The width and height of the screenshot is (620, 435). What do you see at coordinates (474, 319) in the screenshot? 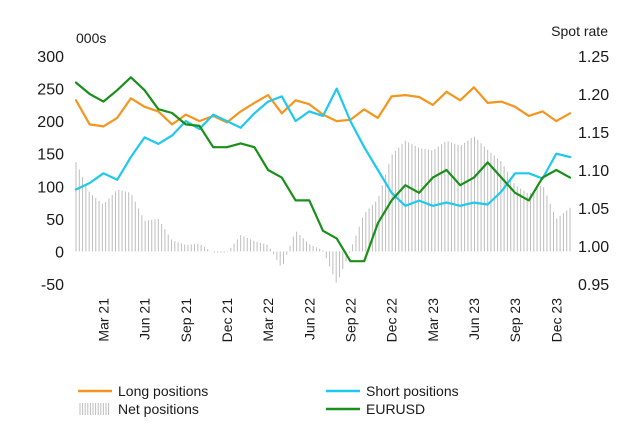
I see `x-tick-label: Jun 23` at bounding box center [474, 319].